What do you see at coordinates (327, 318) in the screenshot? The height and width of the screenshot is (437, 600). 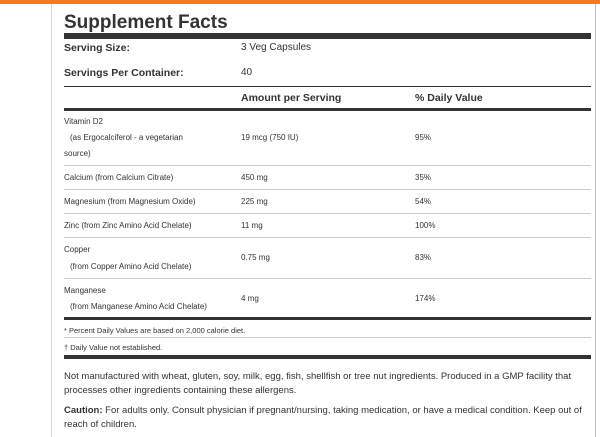 I see `nutrients-bottom-rule` at bounding box center [327, 318].